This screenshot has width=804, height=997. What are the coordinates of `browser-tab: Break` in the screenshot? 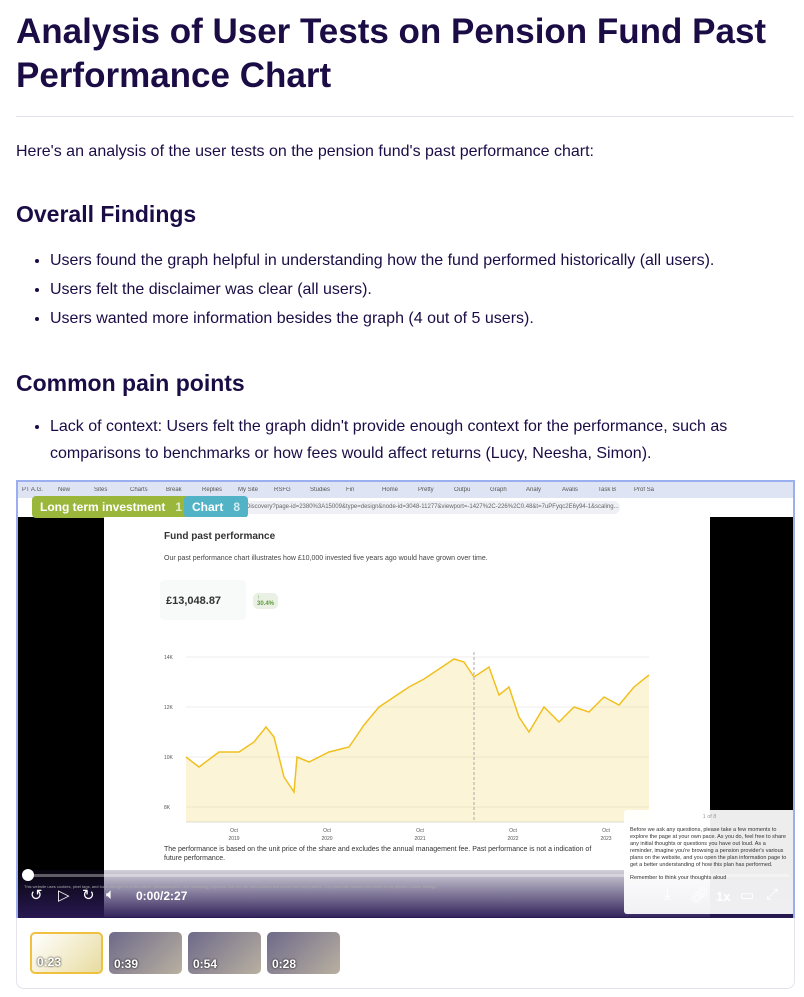 It's located at (174, 490).